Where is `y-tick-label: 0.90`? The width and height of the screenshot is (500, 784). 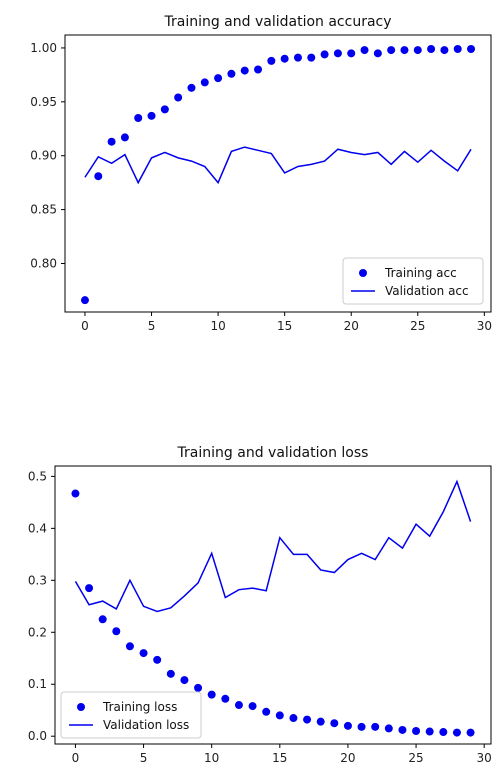
y-tick-label: 0.90 is located at coordinates (43, 156).